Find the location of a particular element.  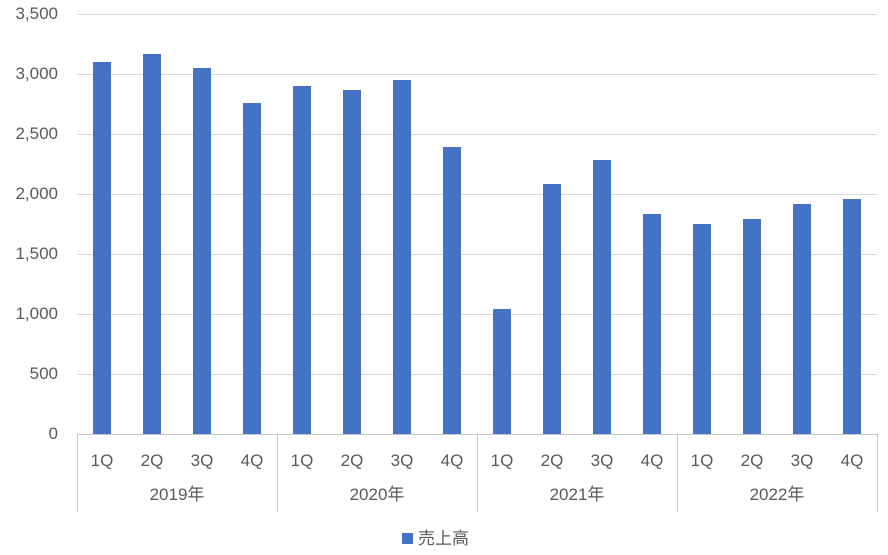

y-axis-tick-2000: 2,000 is located at coordinates (36, 193).